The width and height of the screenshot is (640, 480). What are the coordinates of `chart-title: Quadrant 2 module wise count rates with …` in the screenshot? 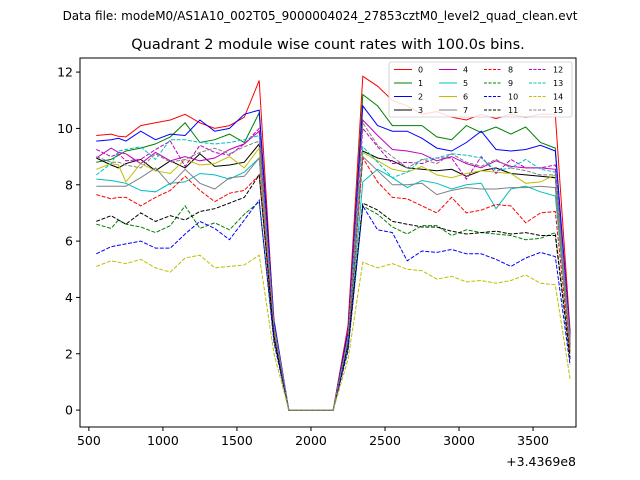 It's located at (328, 45).